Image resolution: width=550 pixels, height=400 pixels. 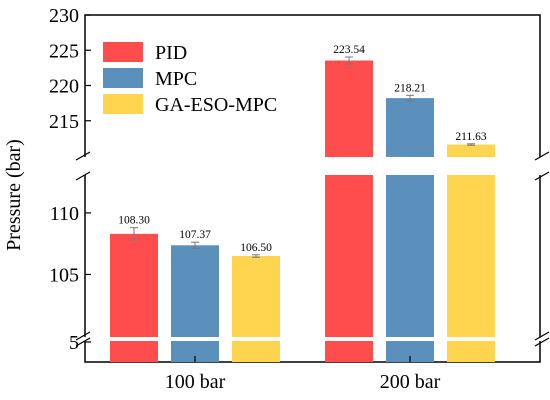 I want to click on y-tick-label: 5, so click(x=74, y=343).